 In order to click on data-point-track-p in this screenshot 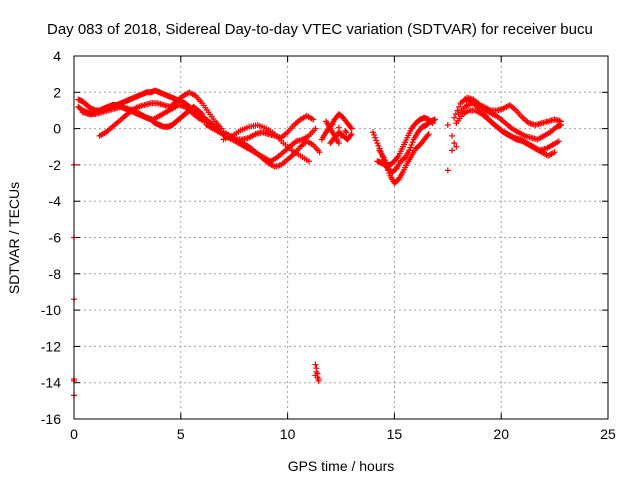, I will do `click(561, 121)`.